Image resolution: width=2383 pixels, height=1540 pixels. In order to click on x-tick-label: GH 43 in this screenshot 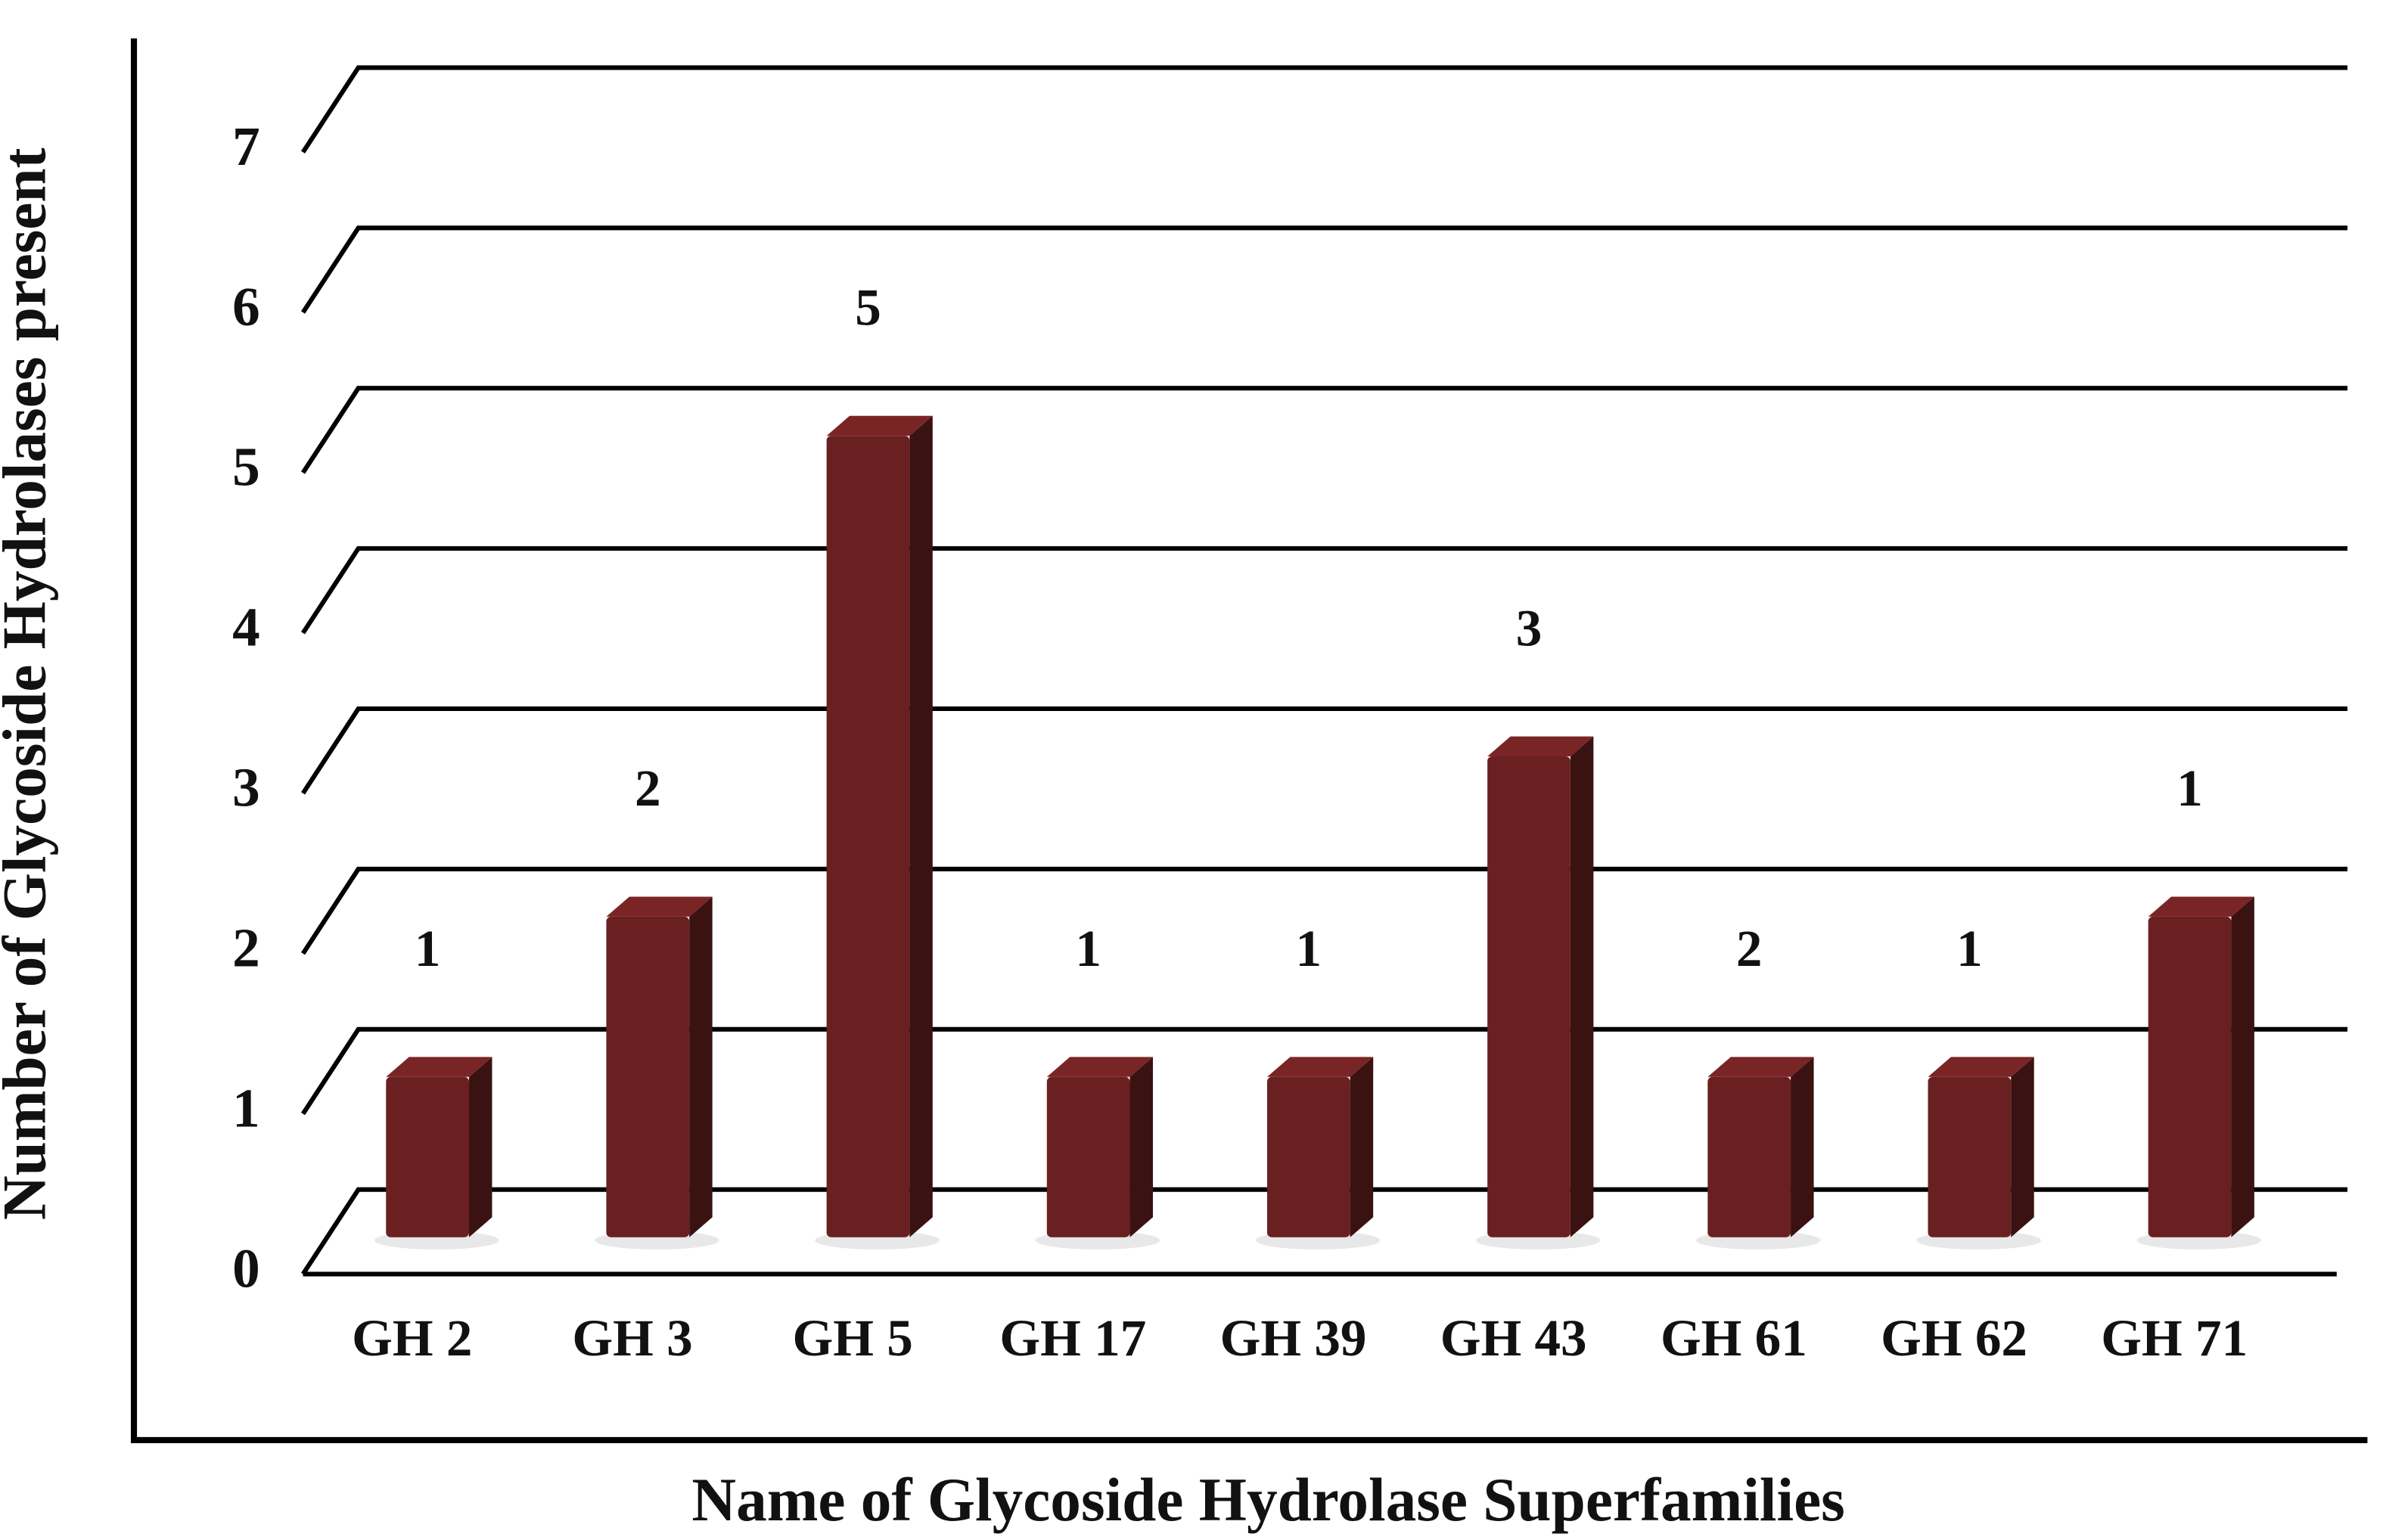, I will do `click(1513, 1338)`.